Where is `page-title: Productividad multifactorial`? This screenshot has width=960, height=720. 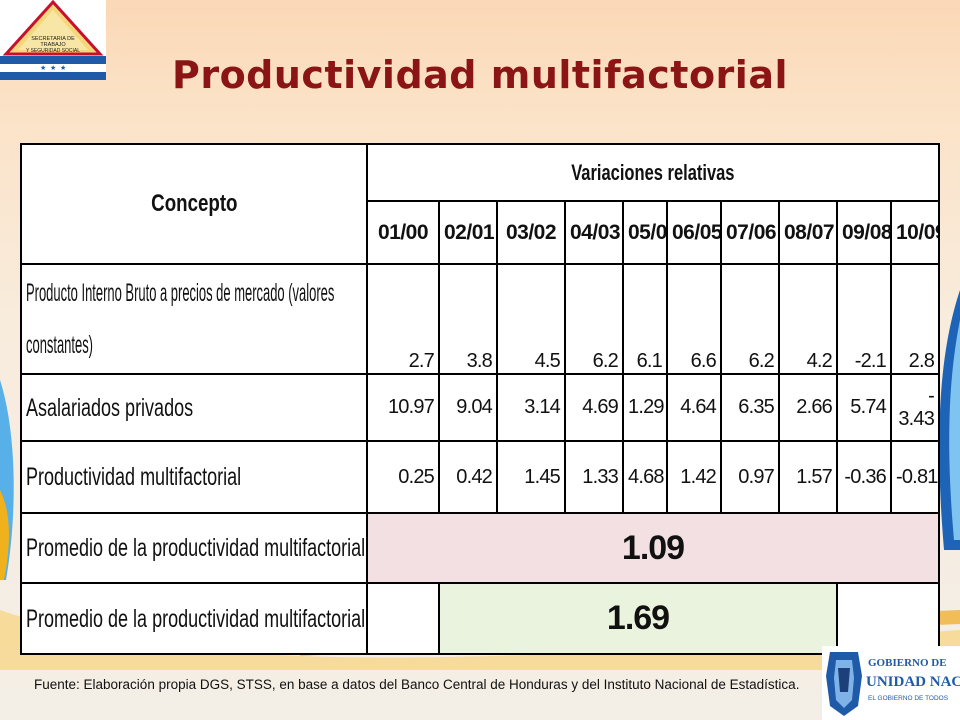 page-title: Productividad multifactorial is located at coordinates (479, 75).